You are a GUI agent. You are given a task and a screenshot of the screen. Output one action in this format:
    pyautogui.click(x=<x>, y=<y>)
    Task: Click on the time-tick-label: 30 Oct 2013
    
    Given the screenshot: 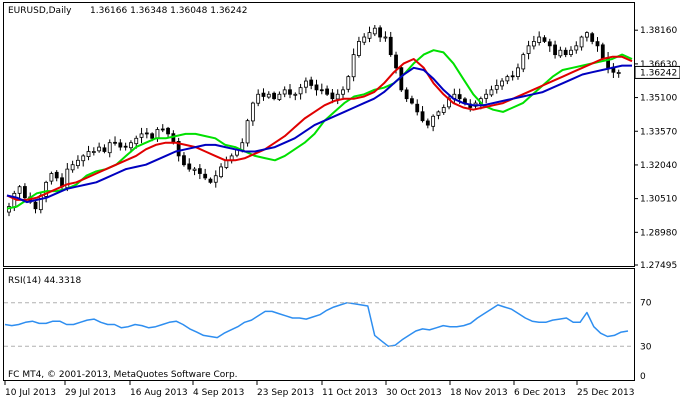 What is the action you would take?
    pyautogui.click(x=414, y=393)
    